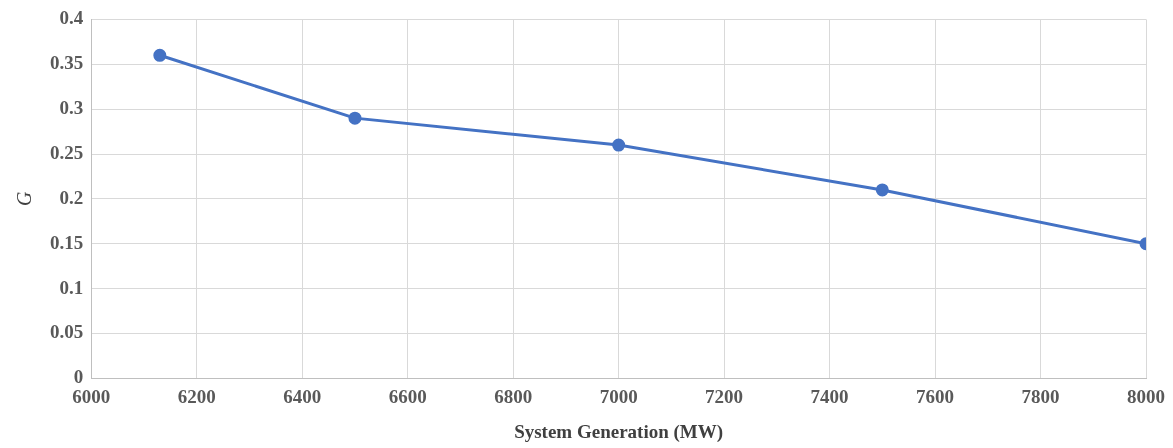 The height and width of the screenshot is (448, 1173). Describe the element at coordinates (67, 242) in the screenshot. I see `y-tick-label: 0.15` at that location.